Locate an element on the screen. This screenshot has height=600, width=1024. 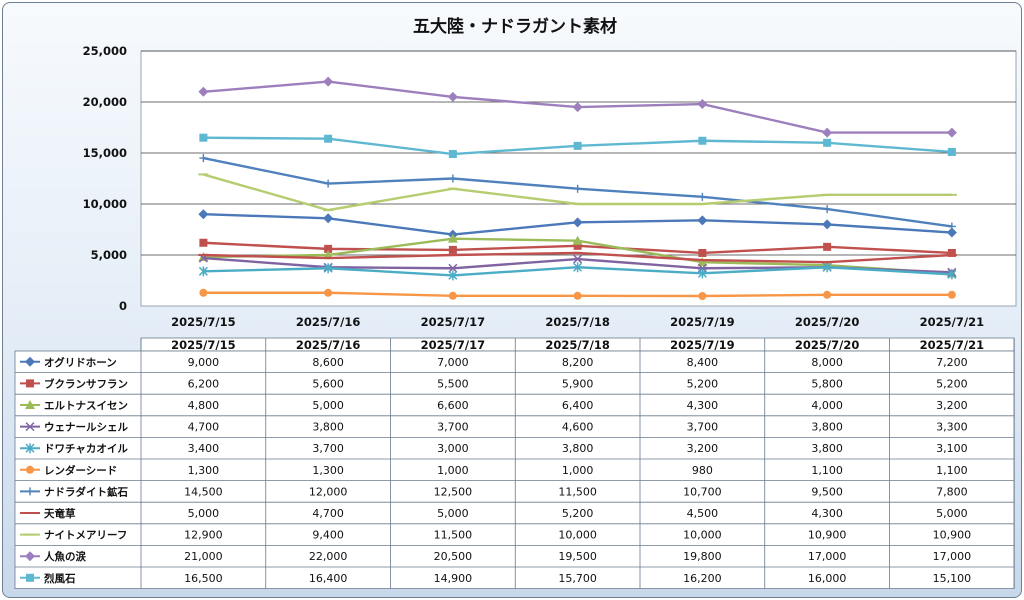
table-cell-value: 21,000 is located at coordinates (203, 556).